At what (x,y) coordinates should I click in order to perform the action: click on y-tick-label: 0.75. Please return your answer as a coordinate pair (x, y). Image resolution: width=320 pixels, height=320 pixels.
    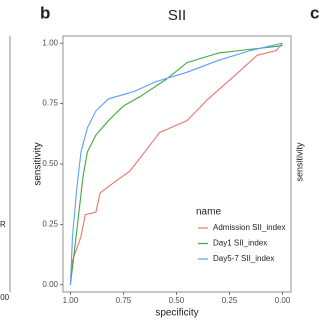
    Looking at the image, I should click on (50, 103).